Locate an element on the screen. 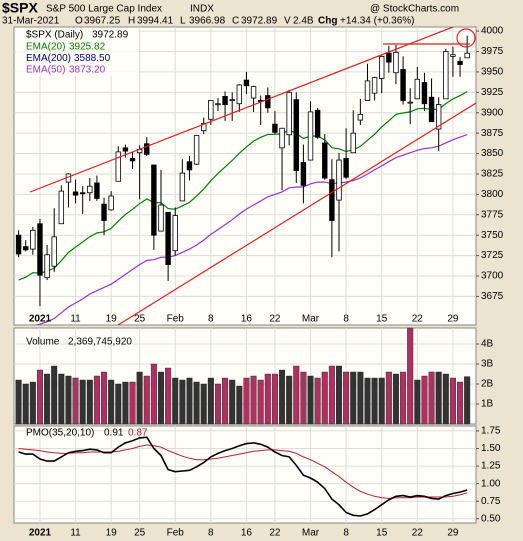  highlight-circle is located at coordinates (466, 38).